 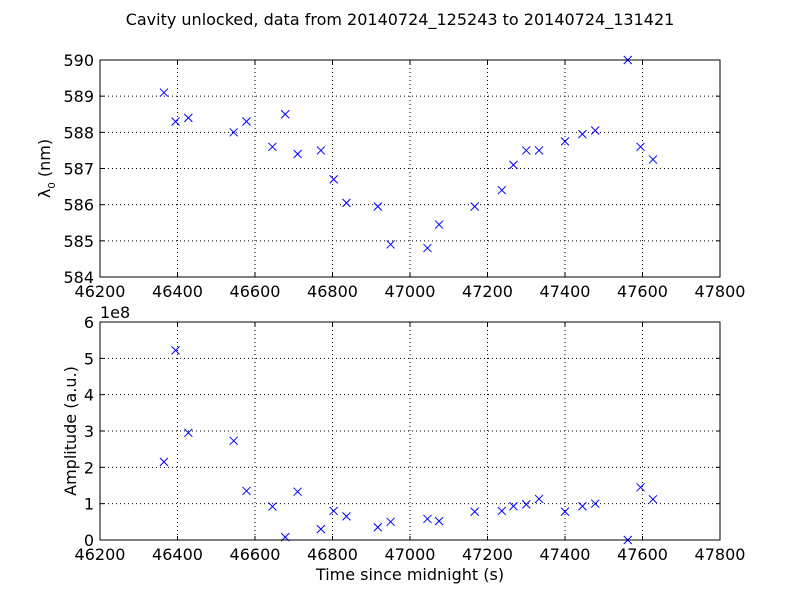 What do you see at coordinates (565, 291) in the screenshot?
I see `wavelength-x-tick-label: 47400` at bounding box center [565, 291].